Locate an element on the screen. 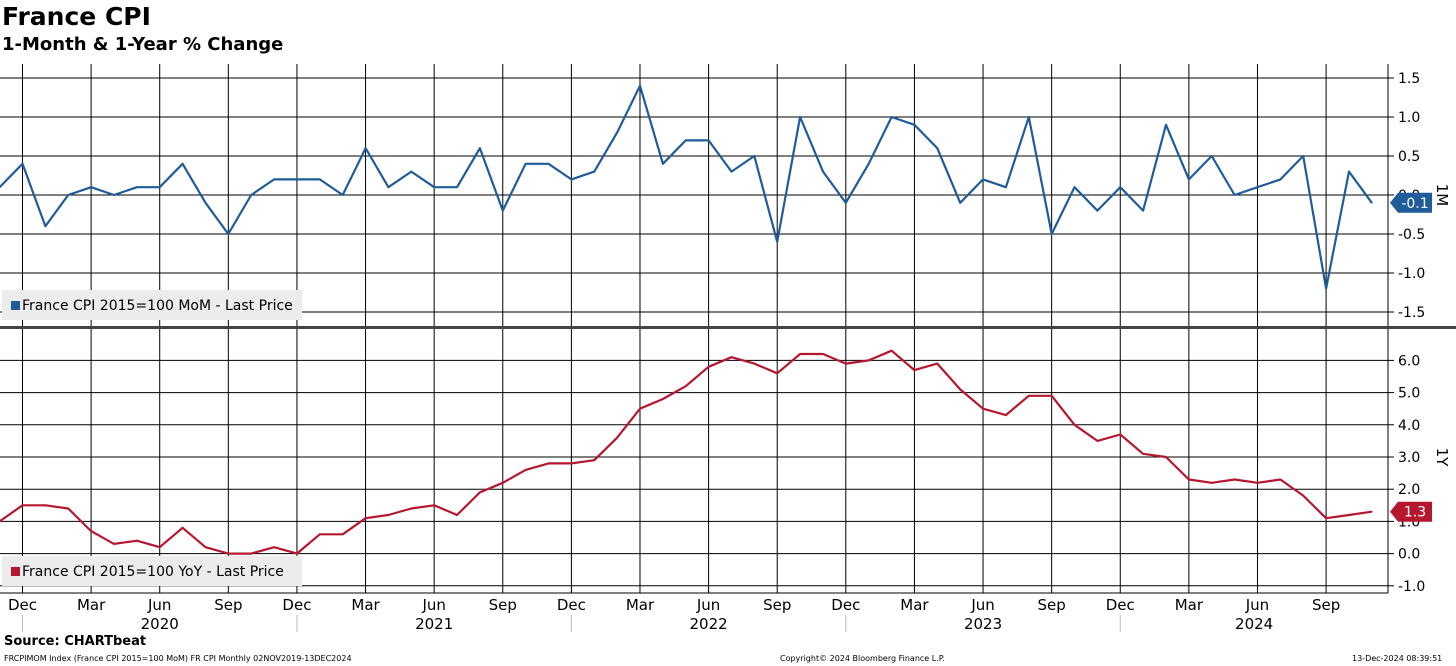 This screenshot has height=666, width=1456. last-value-label: 1.3 is located at coordinates (1415, 513).